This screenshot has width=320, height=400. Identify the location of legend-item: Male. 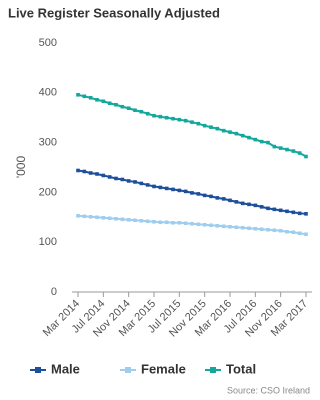
(55, 368).